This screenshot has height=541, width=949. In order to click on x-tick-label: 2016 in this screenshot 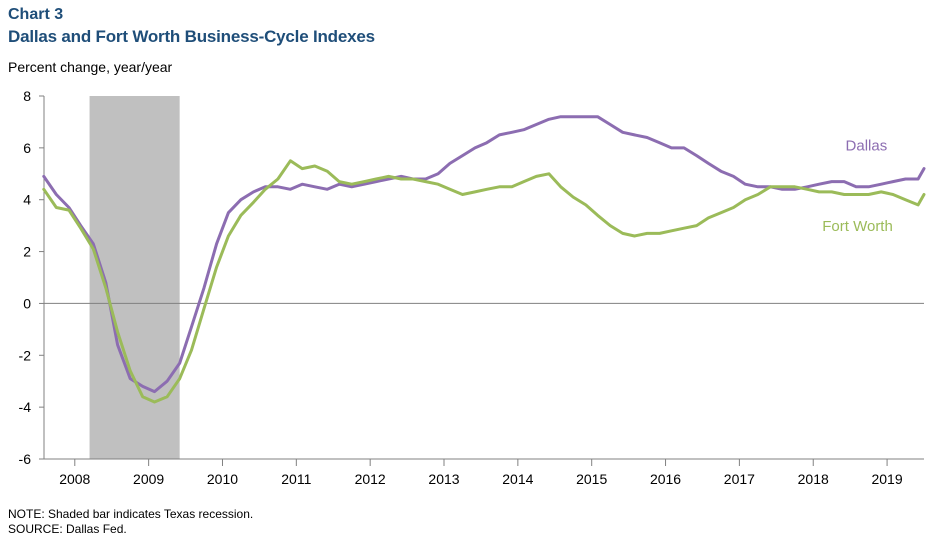, I will do `click(665, 479)`.